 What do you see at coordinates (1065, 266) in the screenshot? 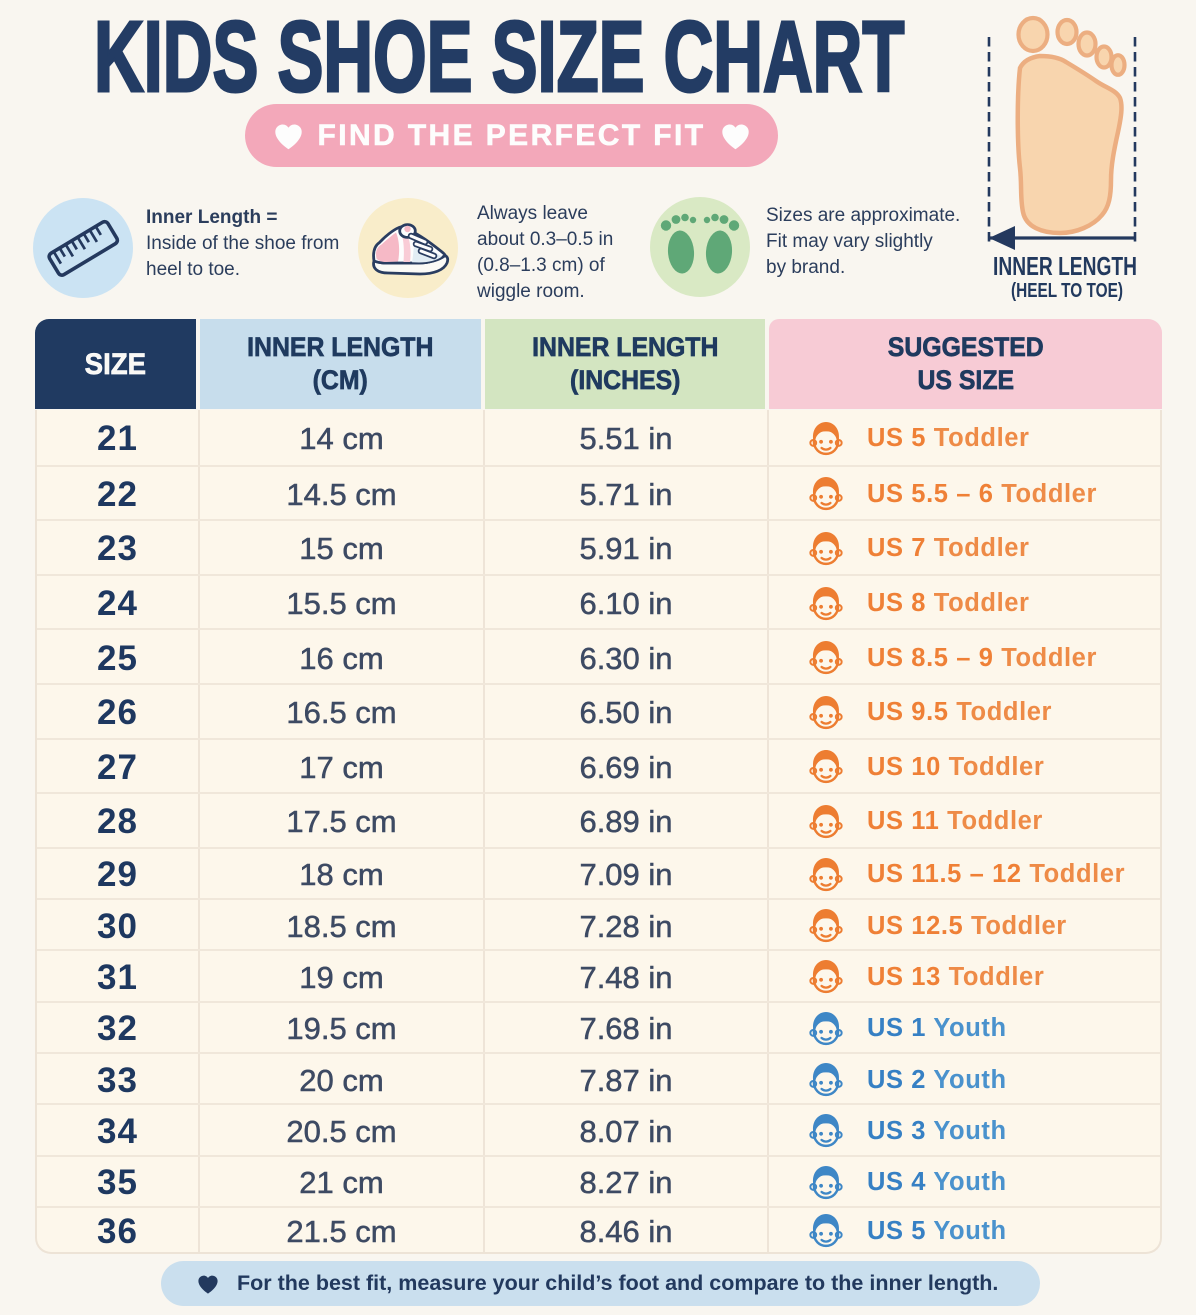
I see `svg-text: INNER LENGTH` at bounding box center [1065, 266].